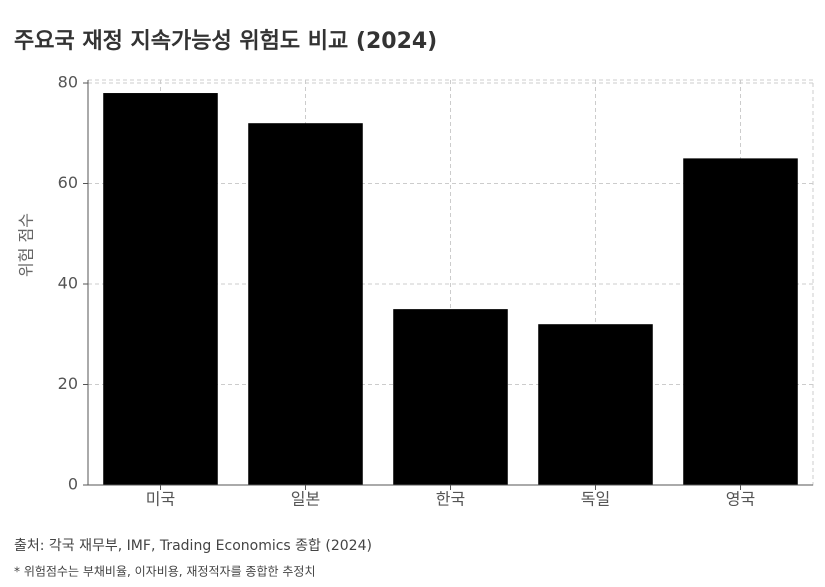 This screenshot has height=587, width=825. I want to click on y-tick-label: 20, so click(68, 383).